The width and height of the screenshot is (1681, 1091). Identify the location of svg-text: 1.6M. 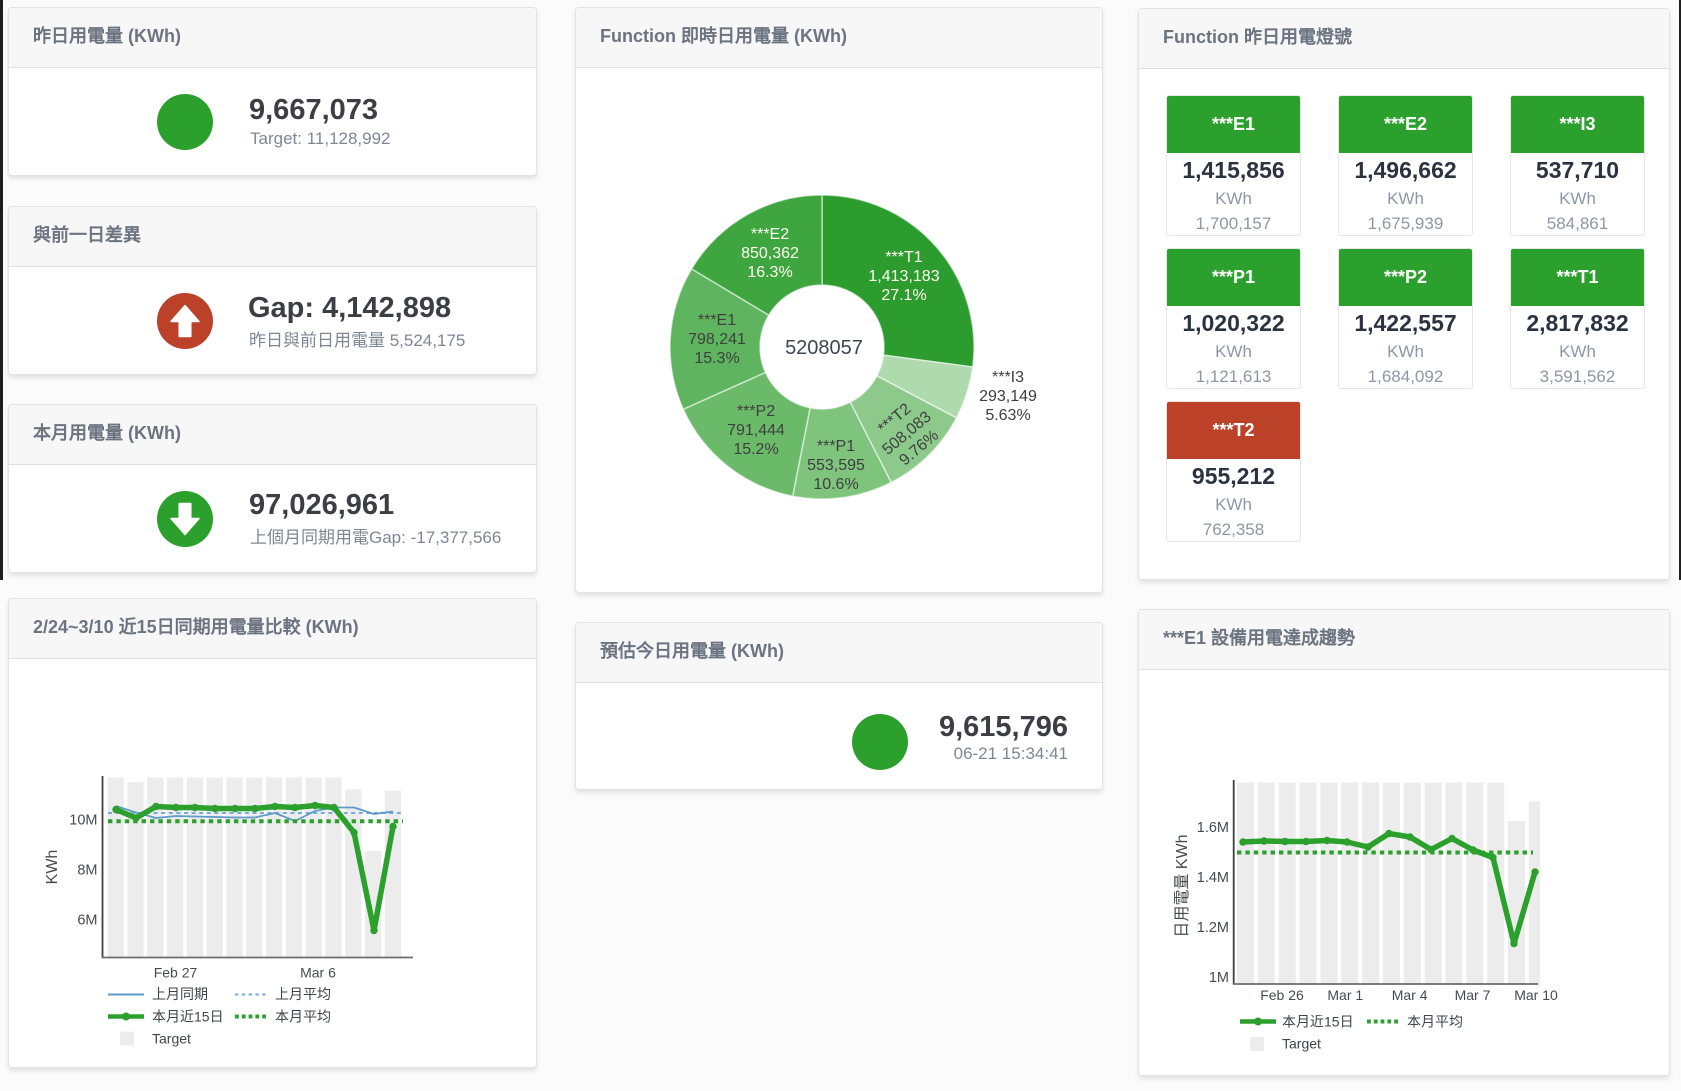
(1213, 828).